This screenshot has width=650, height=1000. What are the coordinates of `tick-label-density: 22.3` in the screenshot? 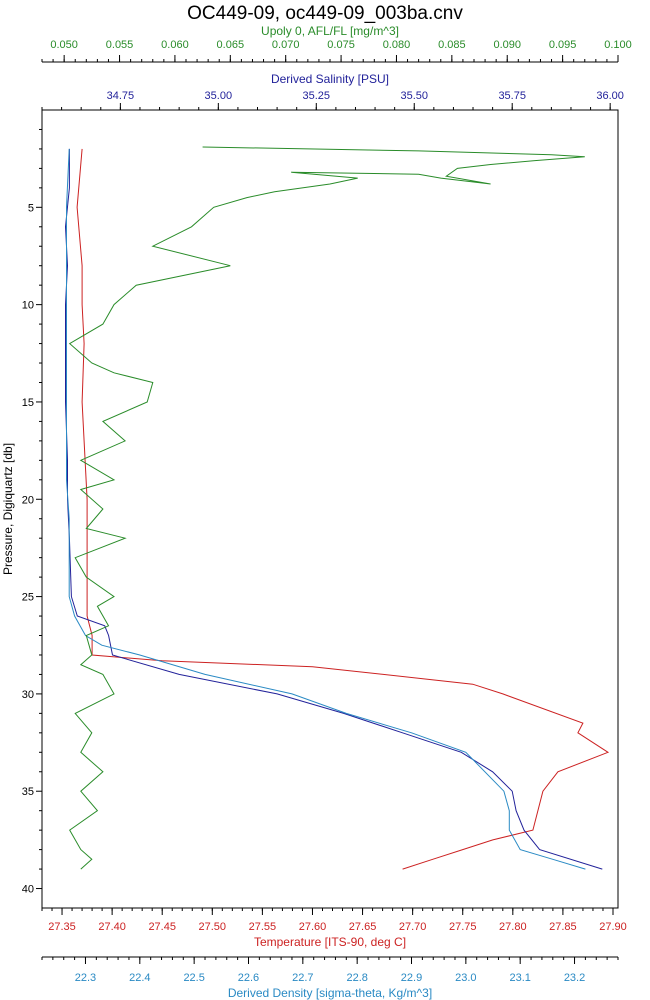 It's located at (85, 978).